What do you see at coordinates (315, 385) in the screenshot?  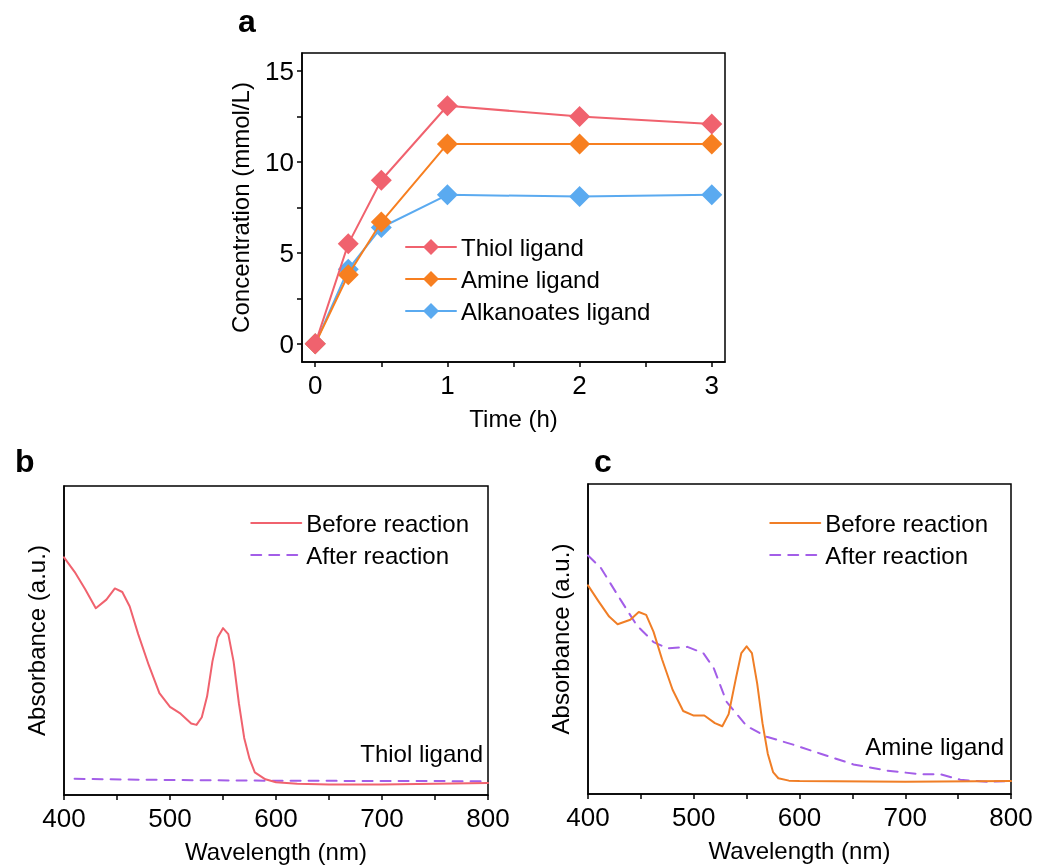 I see `x-tick-label: 0` at bounding box center [315, 385].